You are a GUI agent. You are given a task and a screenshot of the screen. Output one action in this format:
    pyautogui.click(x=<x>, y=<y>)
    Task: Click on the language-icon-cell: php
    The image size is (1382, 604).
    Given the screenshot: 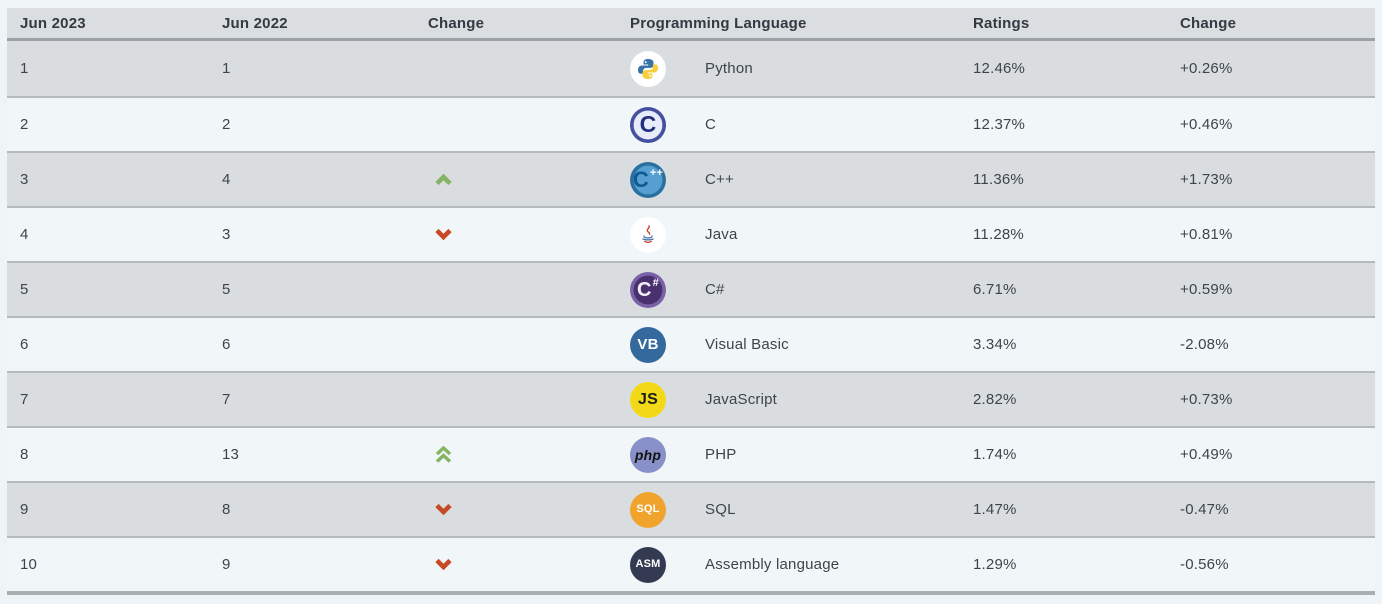 What is the action you would take?
    pyautogui.click(x=667, y=454)
    